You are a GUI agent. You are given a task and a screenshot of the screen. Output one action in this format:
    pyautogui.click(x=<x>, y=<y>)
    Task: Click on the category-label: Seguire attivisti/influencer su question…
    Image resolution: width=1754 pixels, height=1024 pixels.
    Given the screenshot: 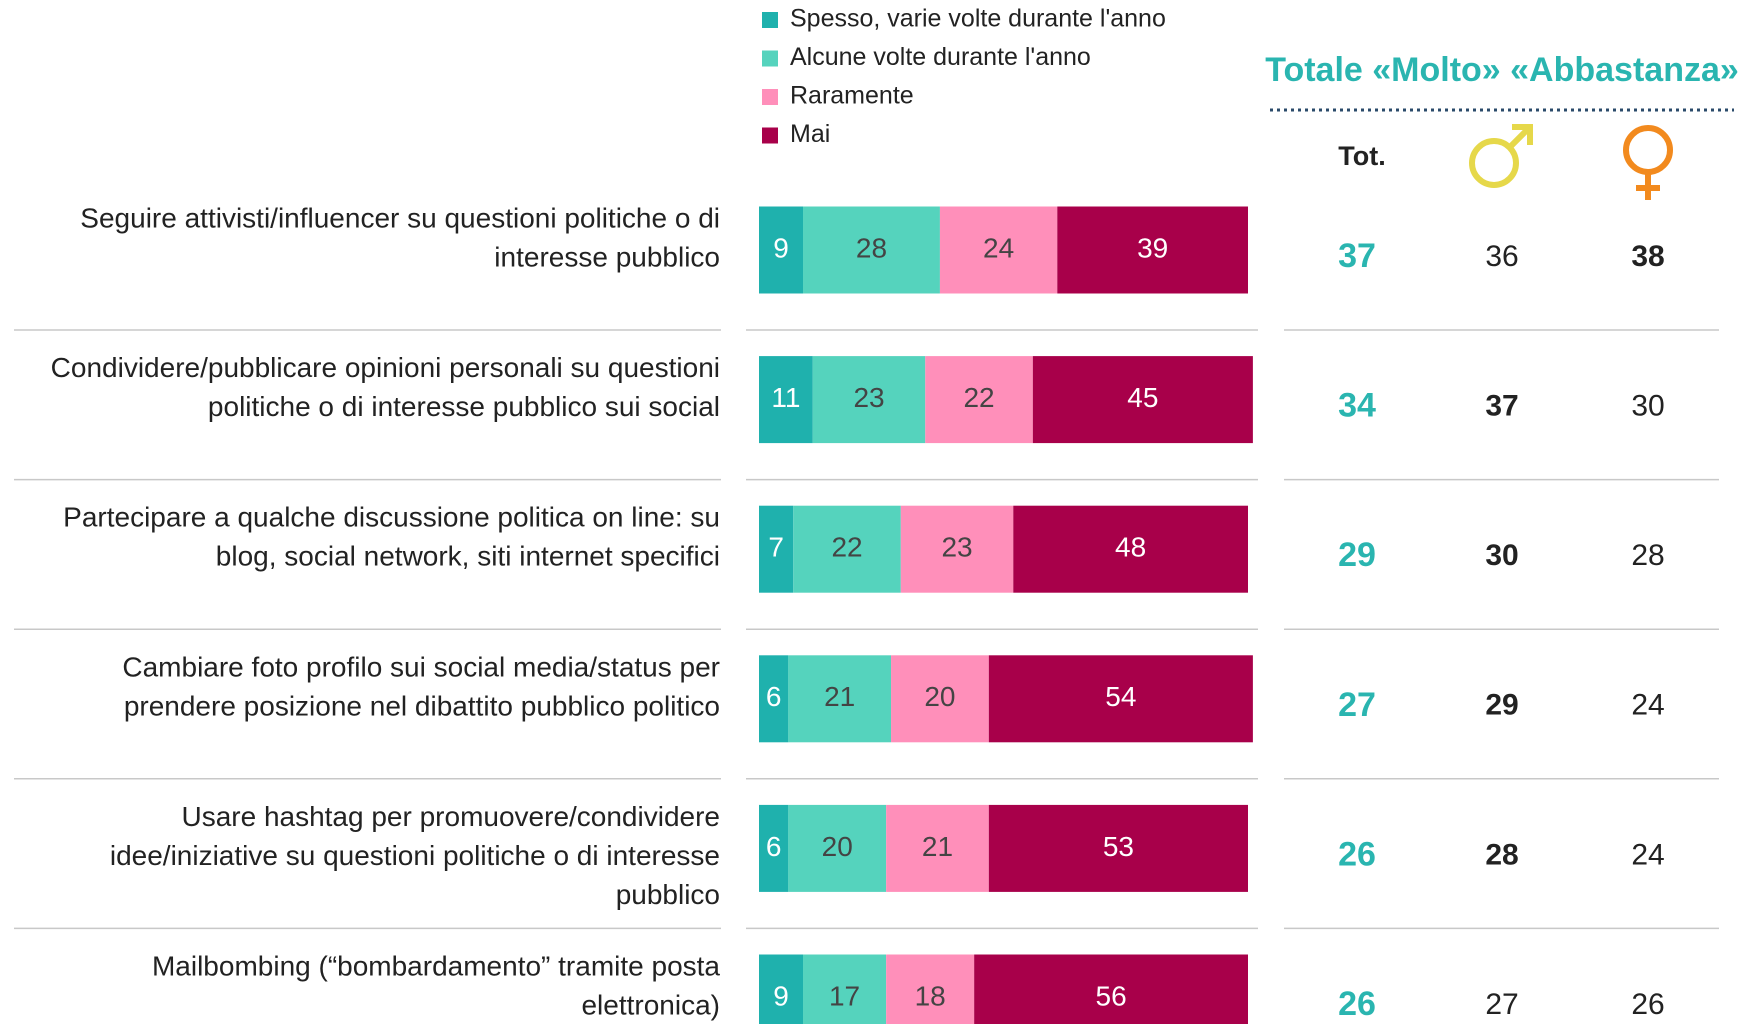 What is the action you would take?
    pyautogui.click(x=400, y=238)
    